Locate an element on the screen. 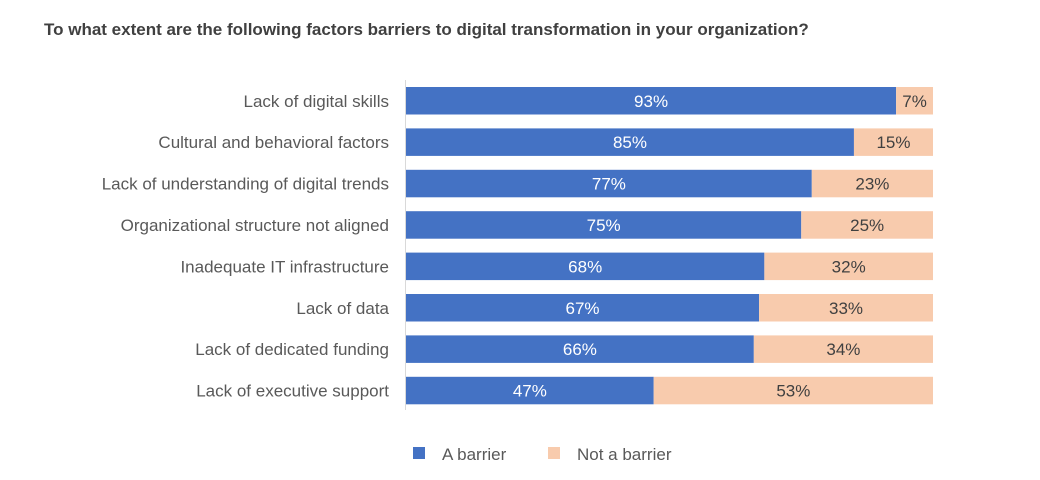 Image resolution: width=1040 pixels, height=480 pixels. data-label: 23% is located at coordinates (872, 184).